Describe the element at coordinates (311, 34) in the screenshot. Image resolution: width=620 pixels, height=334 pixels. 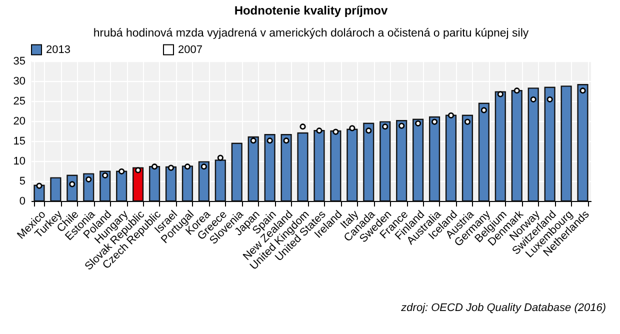
I see `chart-subtitle: hrubá hodinová mzda vyjadrená v amerických dolároch a očistená o paritu kúpnej sily` at that location.